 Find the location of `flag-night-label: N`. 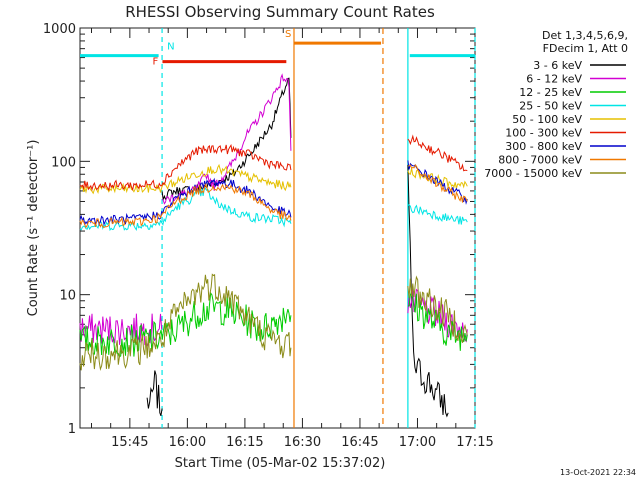

flag-night-label: N is located at coordinates (170, 47).